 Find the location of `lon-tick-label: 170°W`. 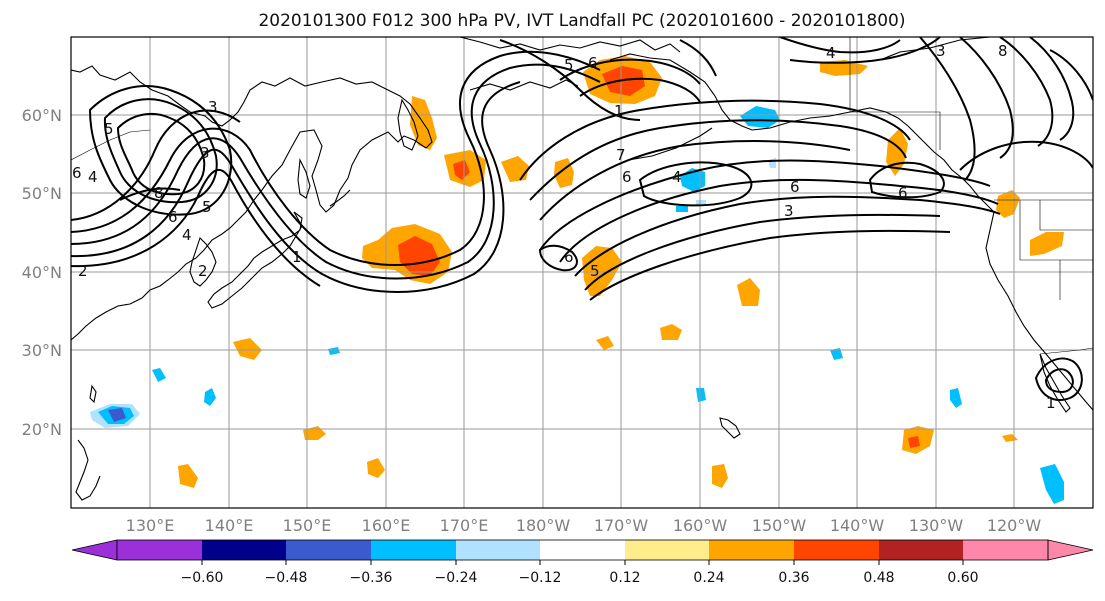

lon-tick-label: 170°W is located at coordinates (621, 525).